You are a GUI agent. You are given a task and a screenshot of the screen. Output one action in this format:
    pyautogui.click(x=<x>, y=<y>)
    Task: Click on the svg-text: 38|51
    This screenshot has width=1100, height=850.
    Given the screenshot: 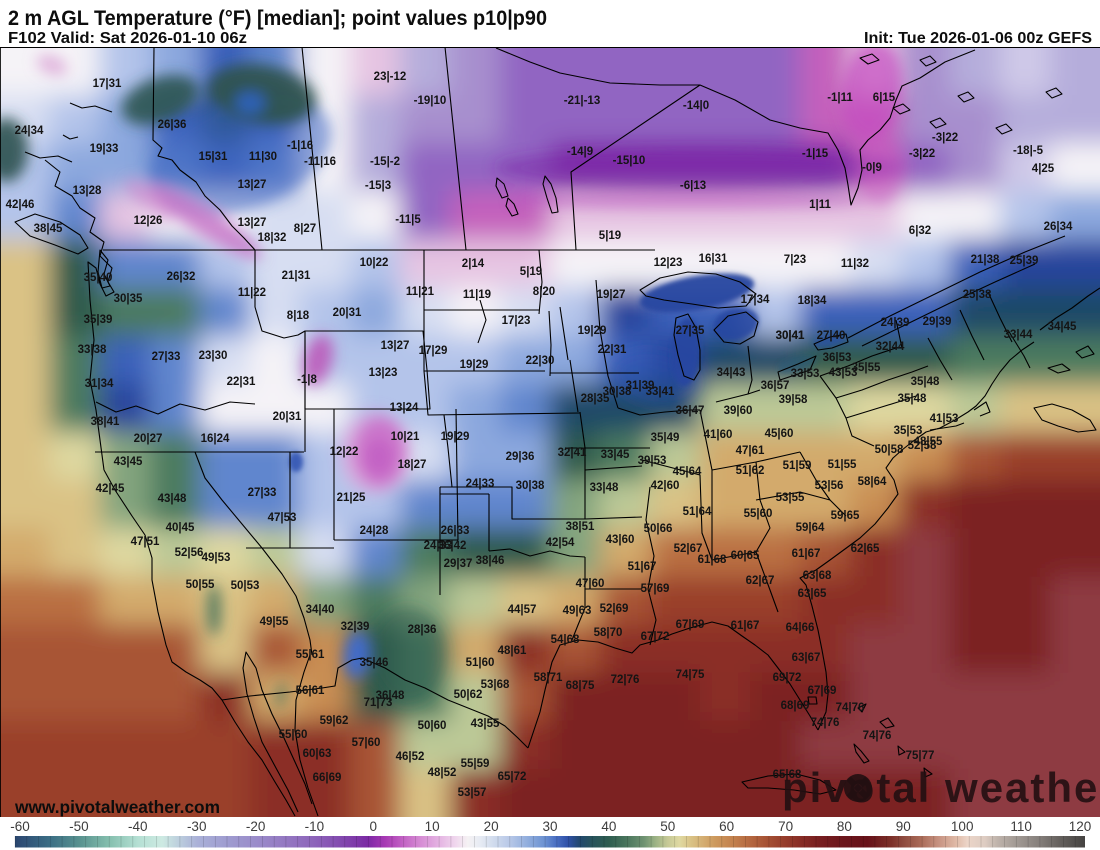 What is the action you would take?
    pyautogui.click(x=580, y=527)
    